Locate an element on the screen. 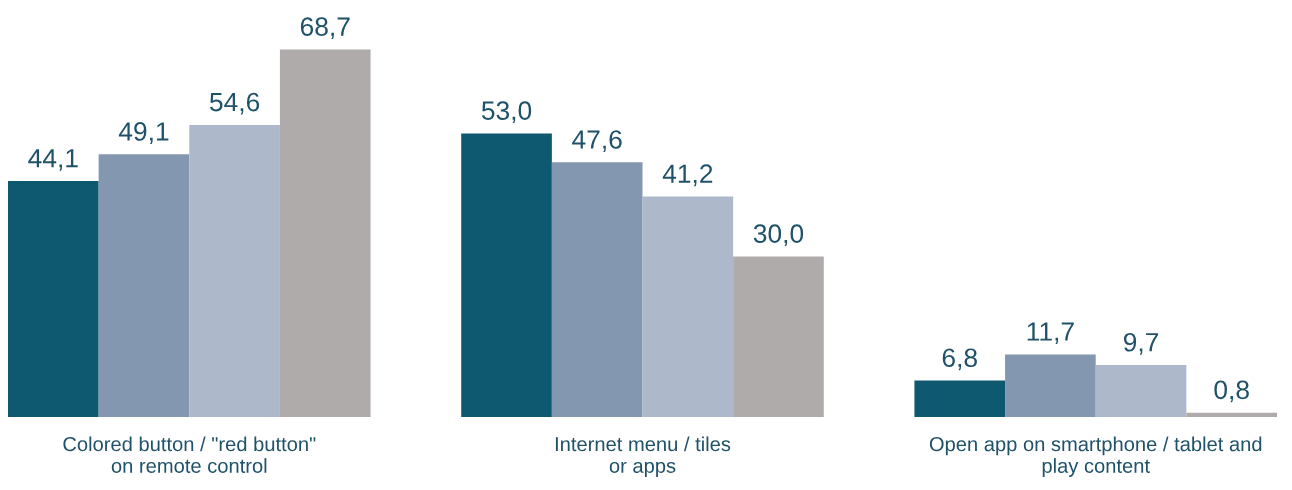 The width and height of the screenshot is (1292, 490). data-label: 49,1 is located at coordinates (143, 133).